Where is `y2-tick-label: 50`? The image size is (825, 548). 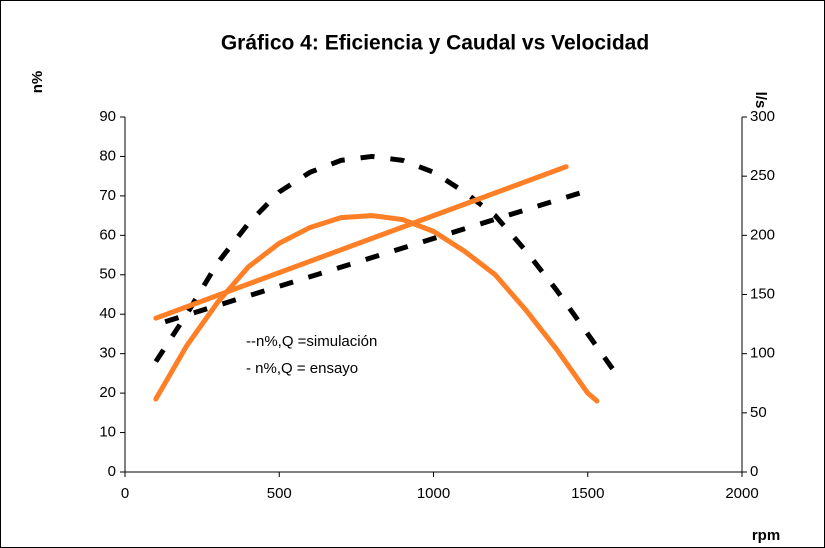 y2-tick-label: 50 is located at coordinates (758, 412).